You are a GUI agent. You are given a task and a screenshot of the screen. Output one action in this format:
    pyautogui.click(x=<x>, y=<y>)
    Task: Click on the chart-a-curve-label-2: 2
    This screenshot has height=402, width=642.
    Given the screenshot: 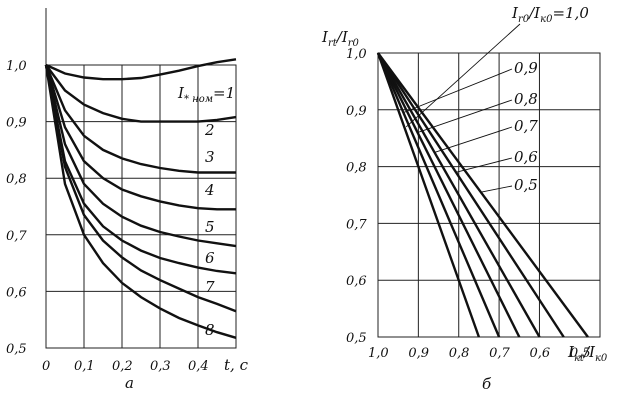 What is the action you would take?
    pyautogui.click(x=209, y=130)
    